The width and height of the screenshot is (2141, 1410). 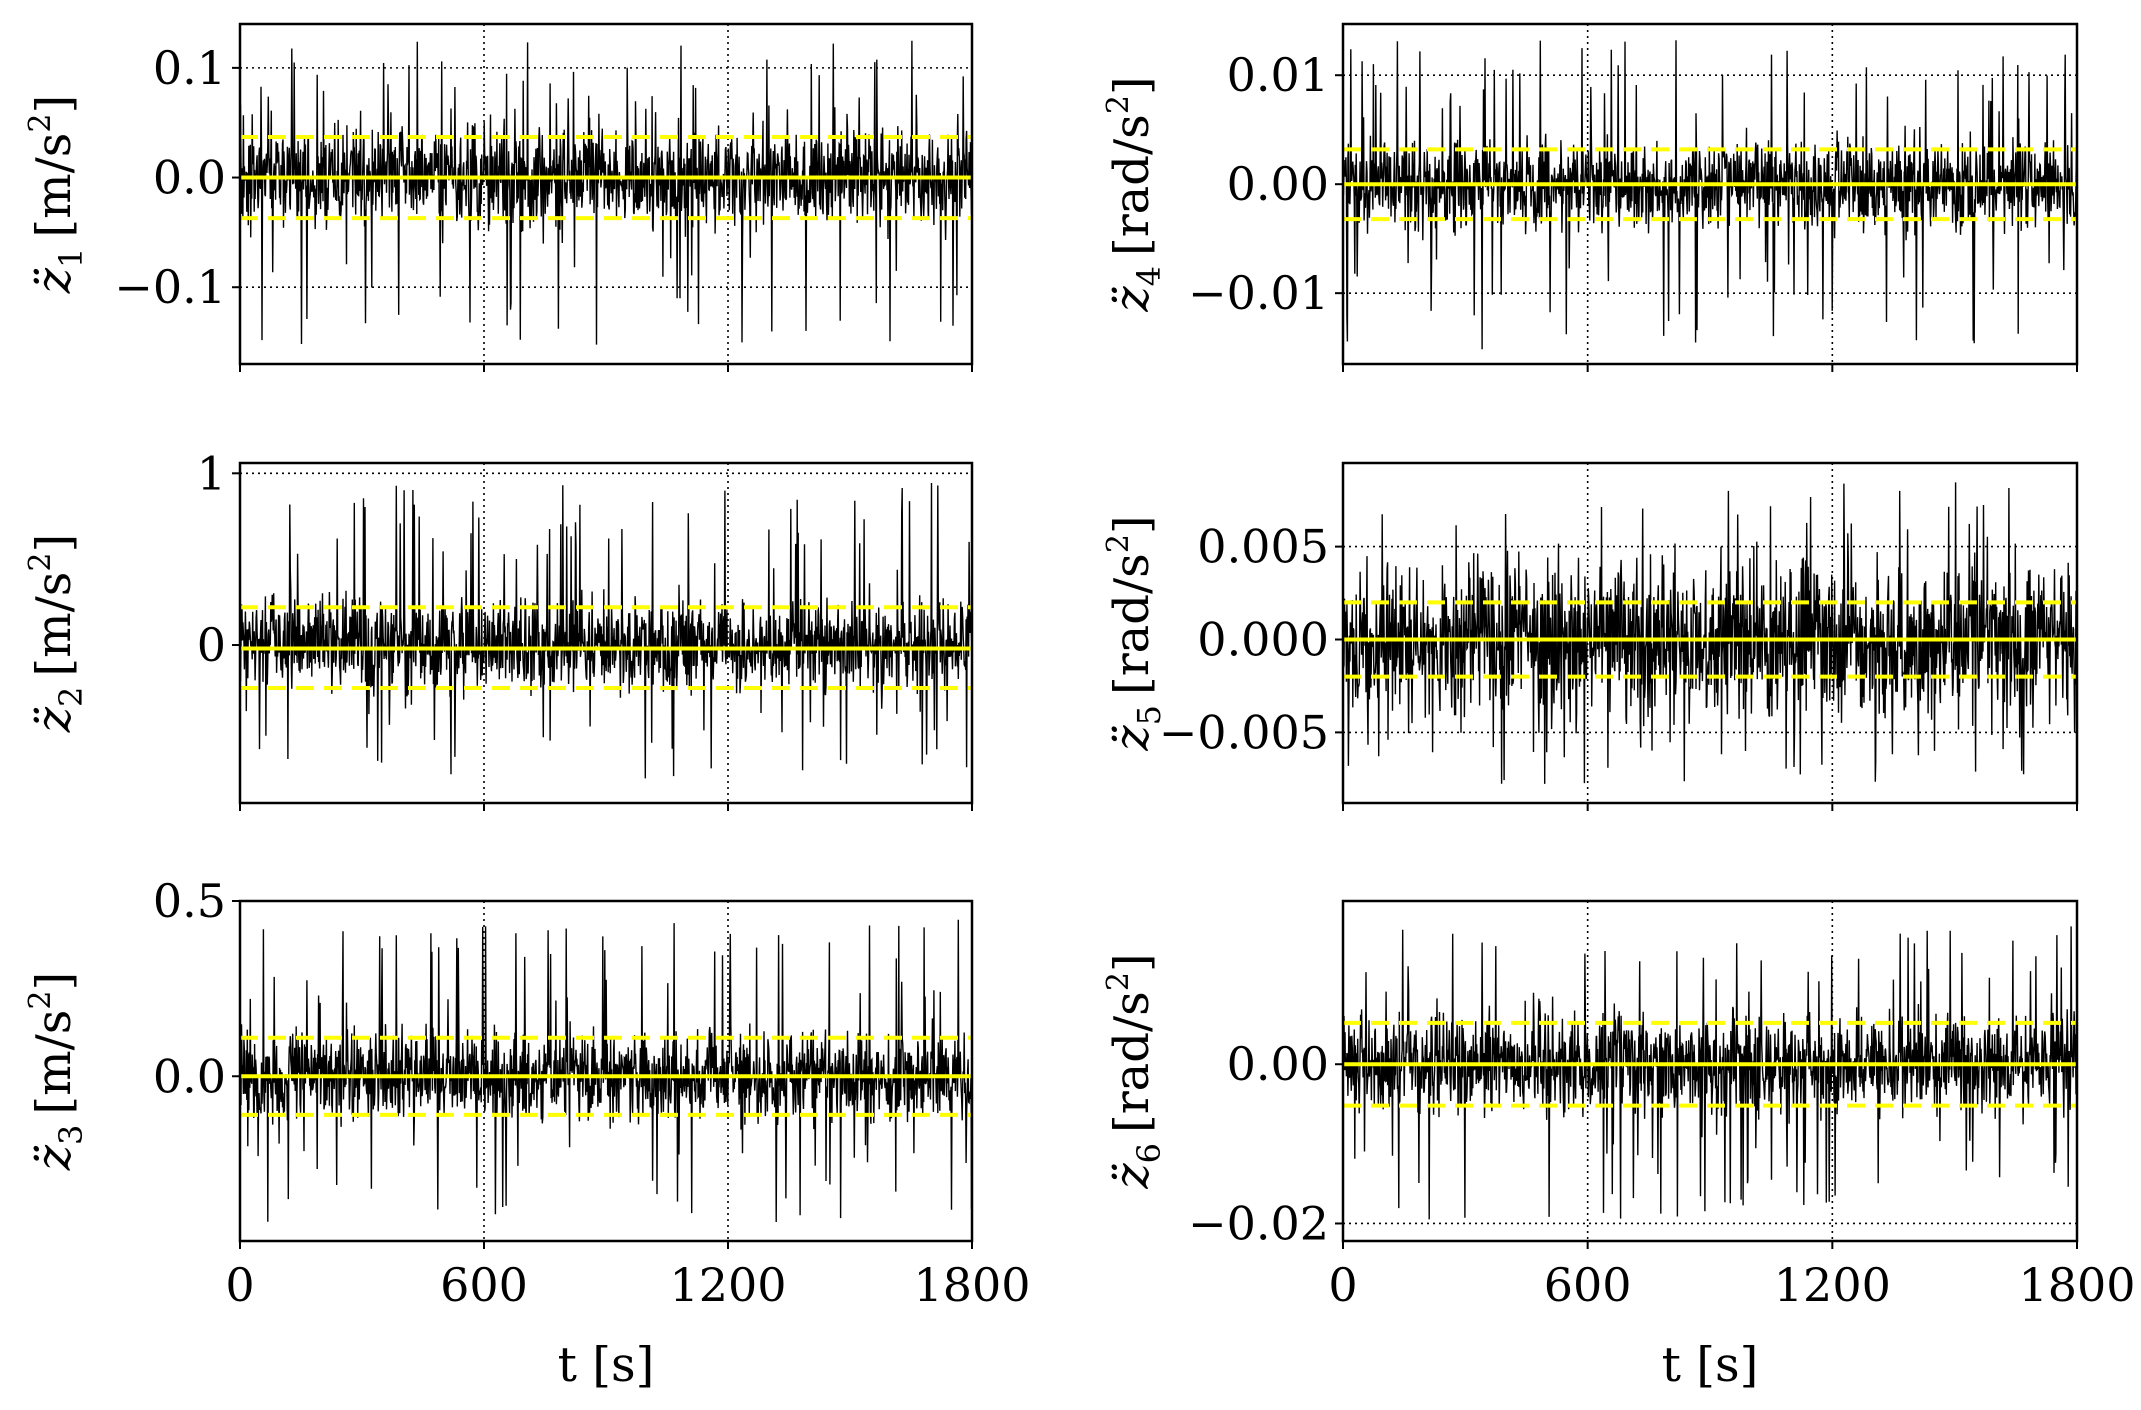 What do you see at coordinates (1134, 194) in the screenshot?
I see `y-axis-label: z̈4[rad/s2]` at bounding box center [1134, 194].